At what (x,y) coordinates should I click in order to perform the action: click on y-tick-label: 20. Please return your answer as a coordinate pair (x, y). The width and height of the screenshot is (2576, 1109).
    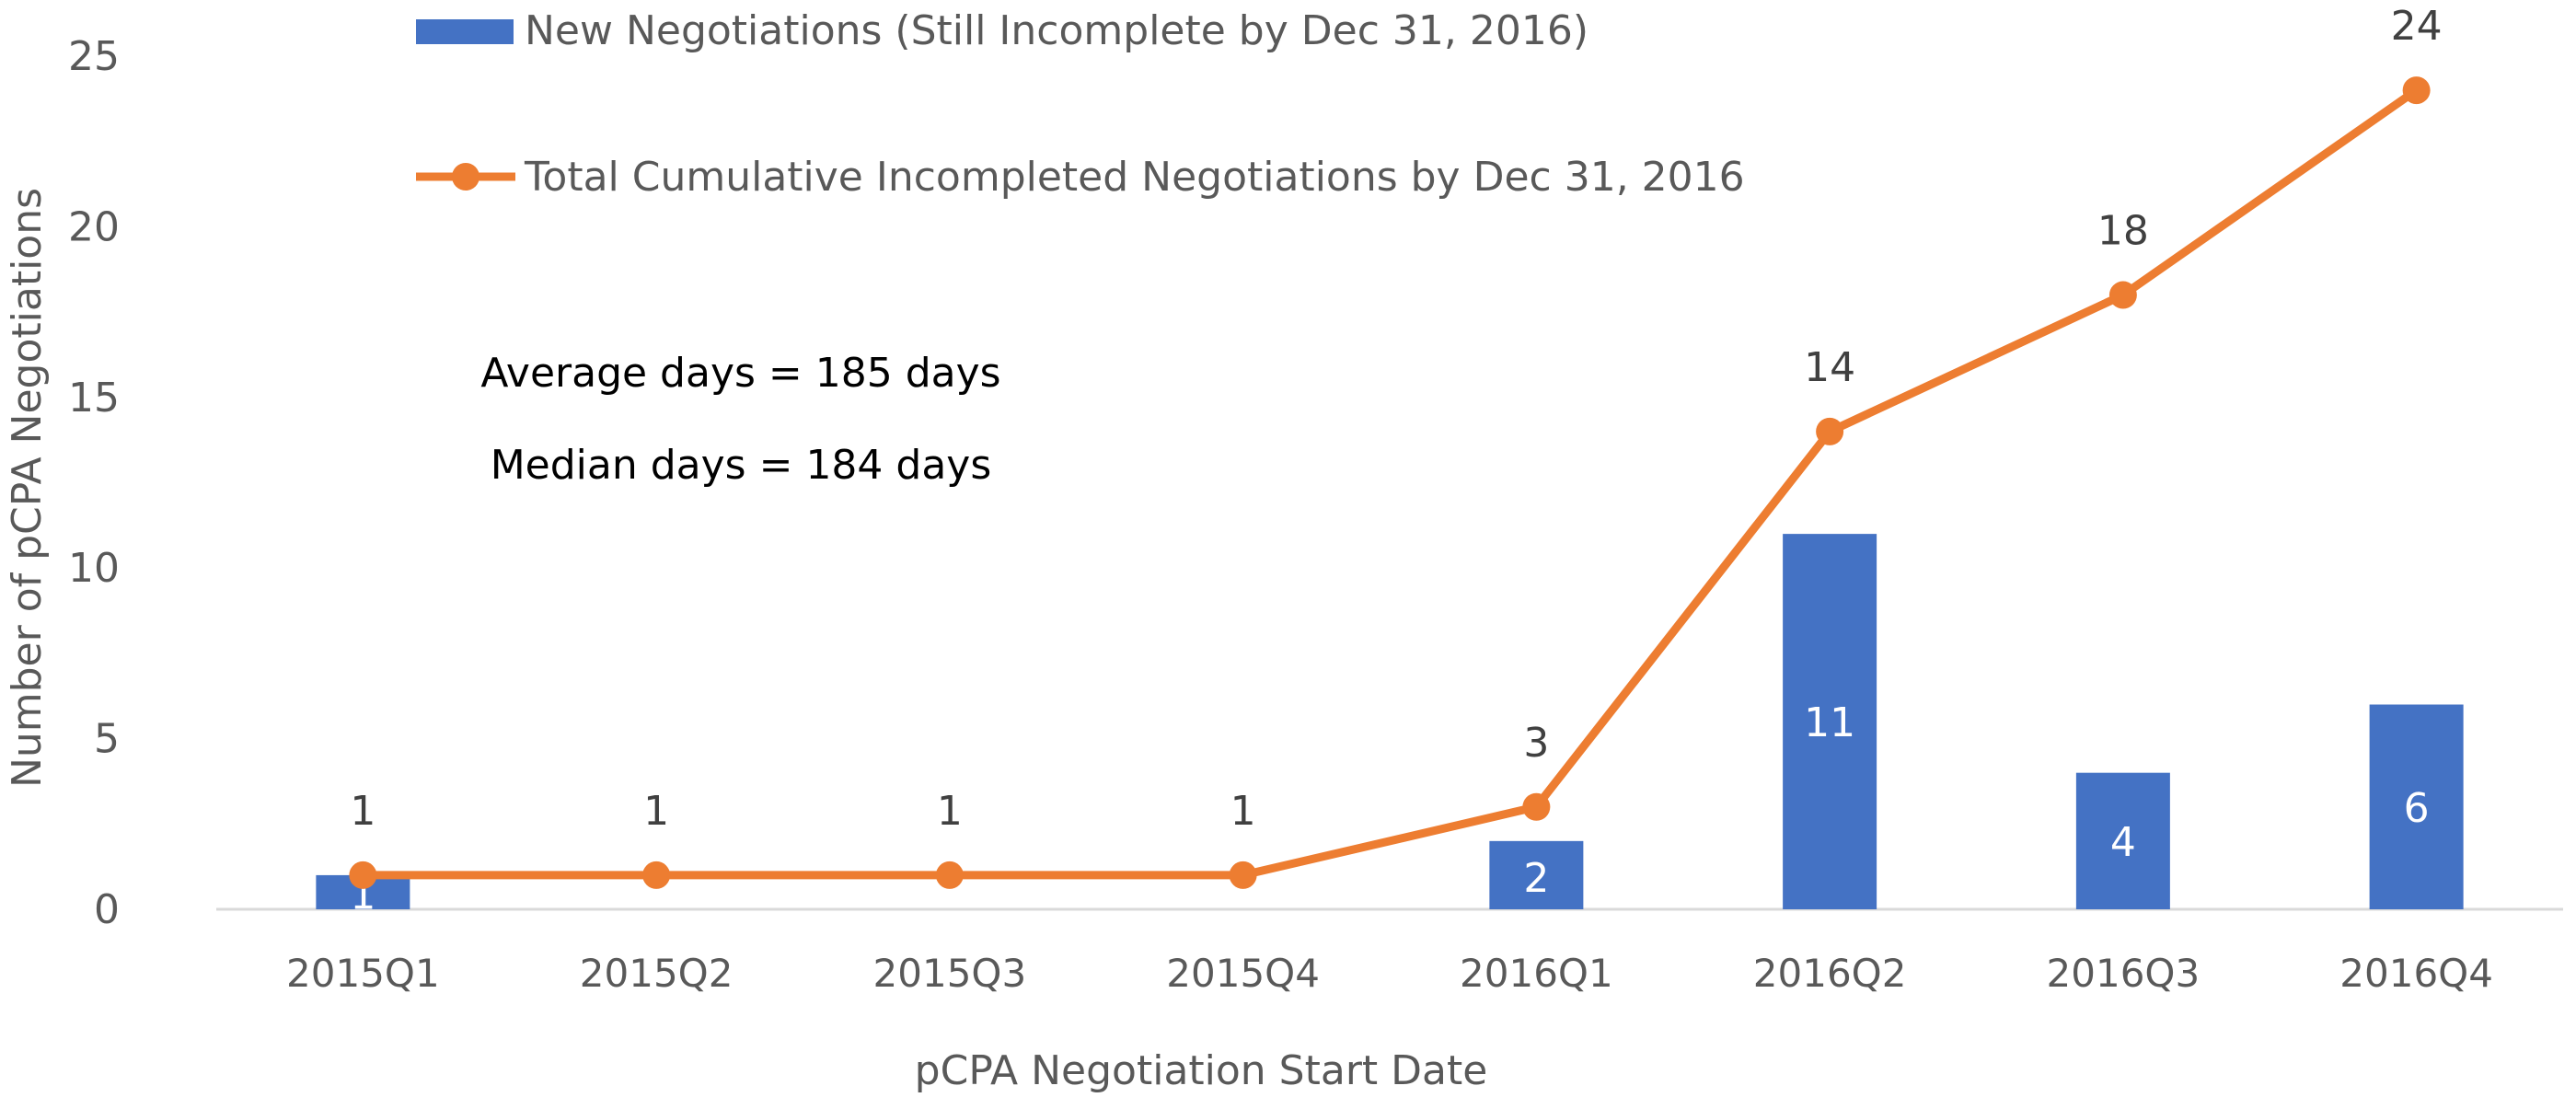
    Looking at the image, I should click on (94, 226).